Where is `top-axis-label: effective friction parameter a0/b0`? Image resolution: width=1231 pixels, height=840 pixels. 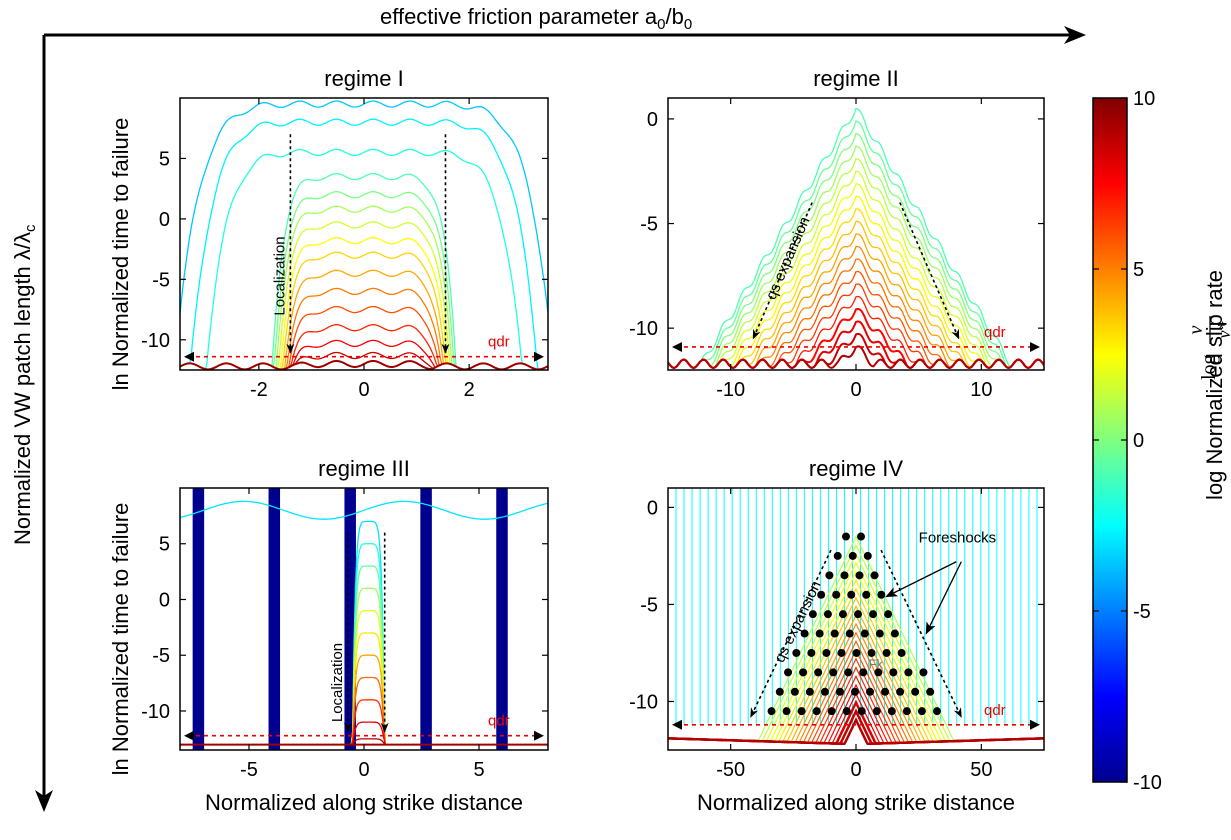
top-axis-label: effective friction parameter a0/b0 is located at coordinates (536, 18).